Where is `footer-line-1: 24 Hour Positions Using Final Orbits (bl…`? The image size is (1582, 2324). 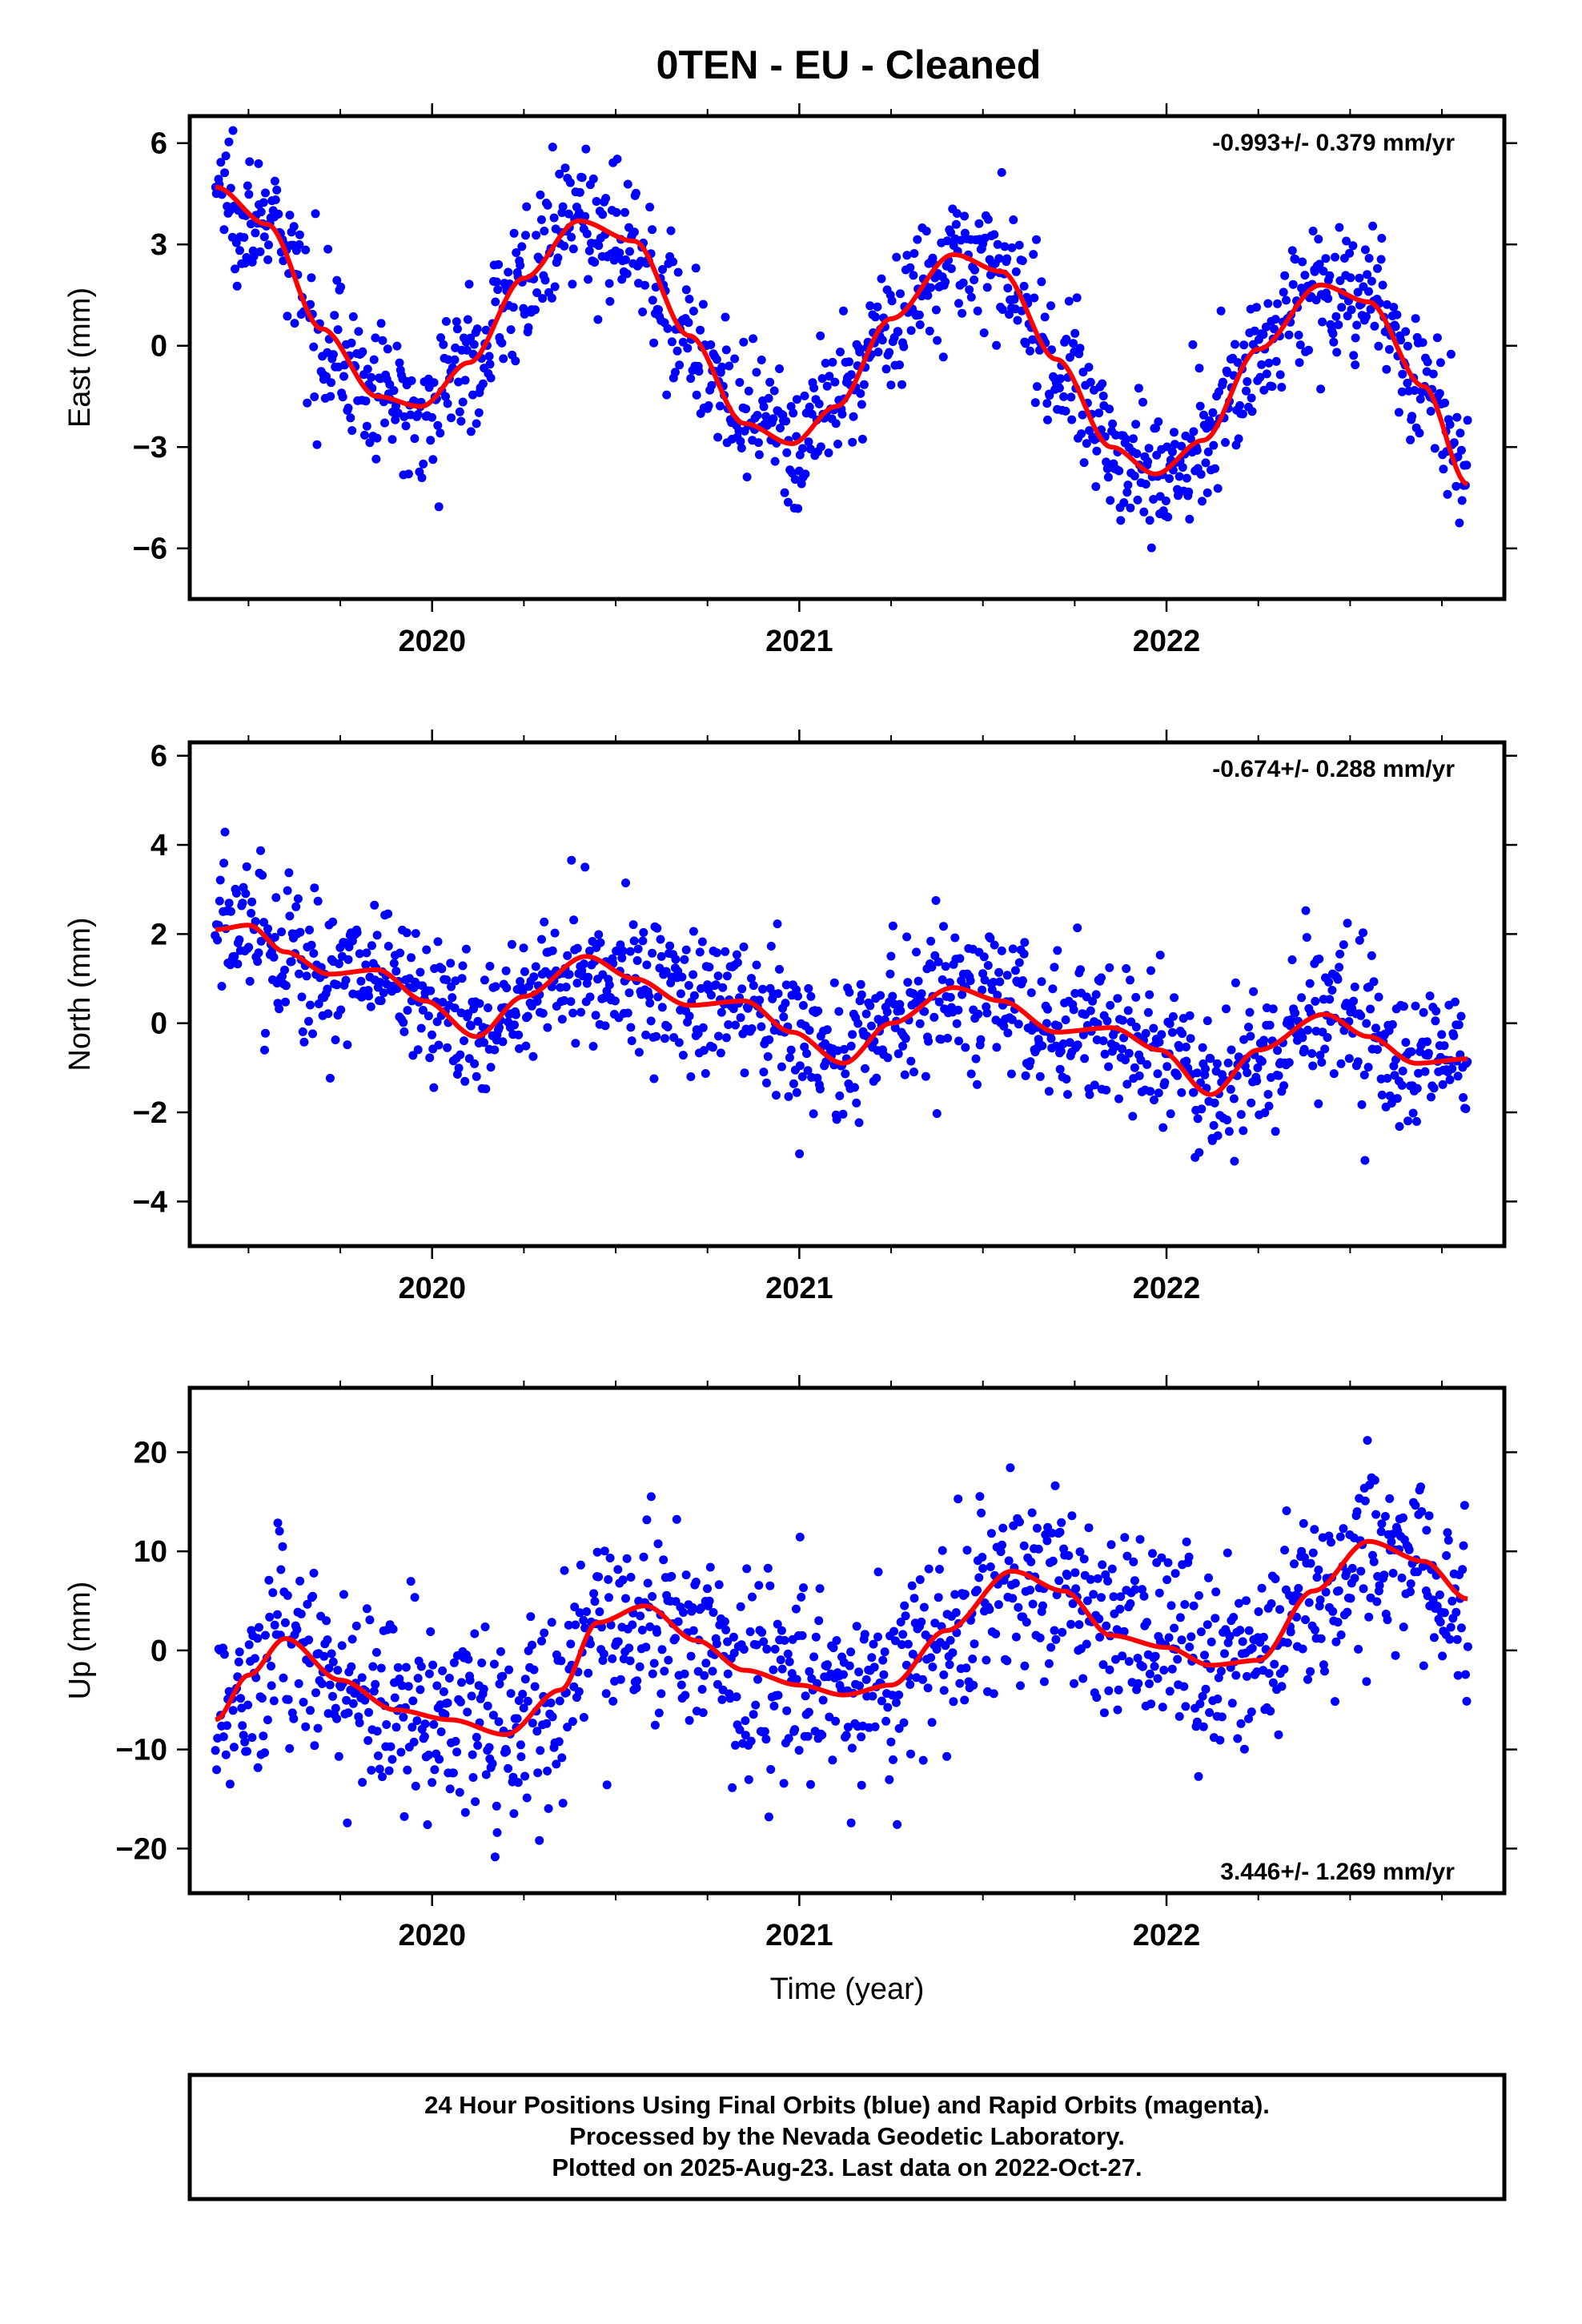 footer-line-1: 24 Hour Positions Using Final Orbits (bl… is located at coordinates (847, 2105).